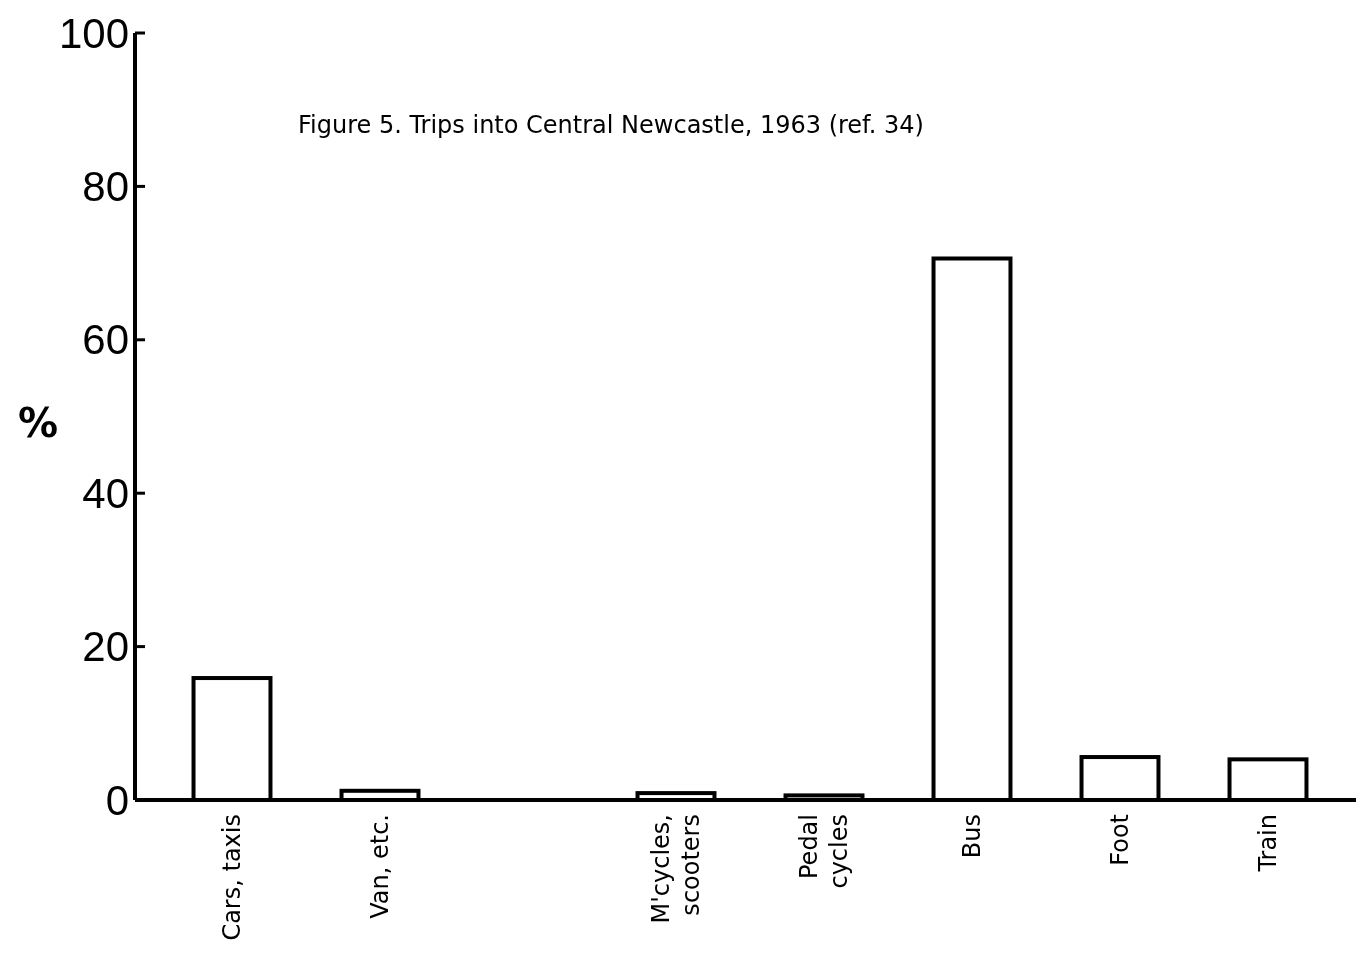 Image resolution: width=1364 pixels, height=965 pixels. Describe the element at coordinates (232, 877) in the screenshot. I see `x-tick-label: Cars, taxis` at that location.